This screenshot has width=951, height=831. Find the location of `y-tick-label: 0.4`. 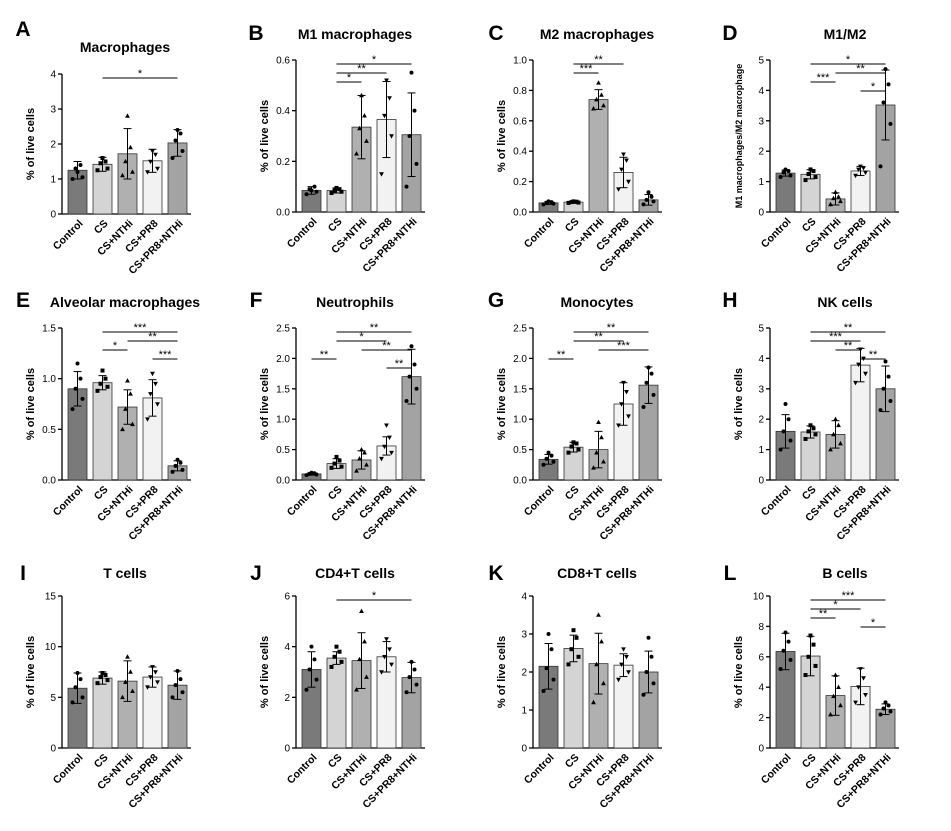

y-tick-label: 0.4 is located at coordinates (283, 111).